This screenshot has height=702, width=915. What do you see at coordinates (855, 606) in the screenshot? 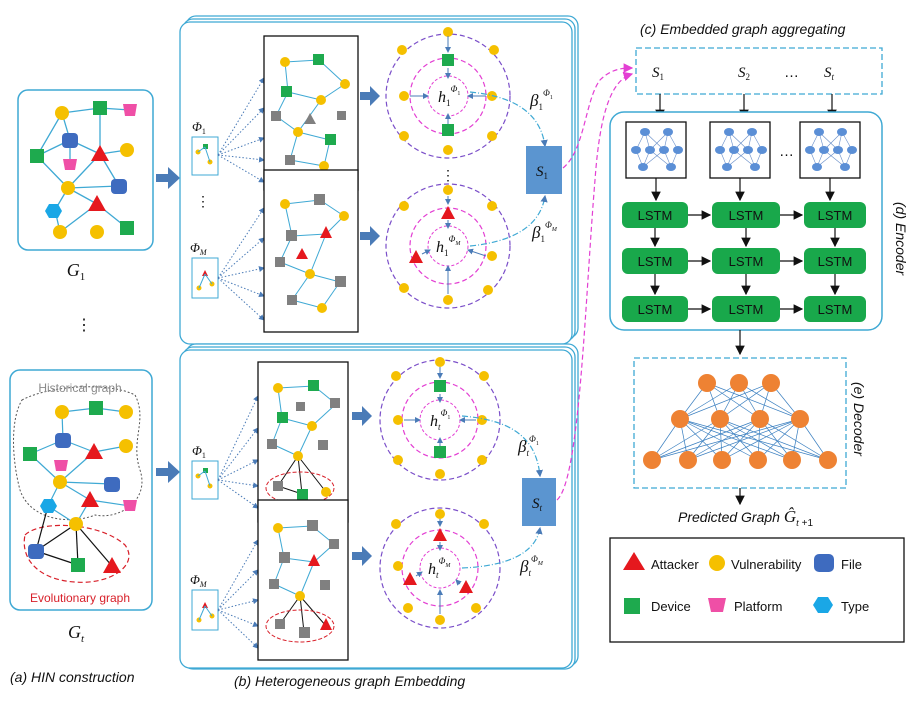
I see `legend-type: Type` at bounding box center [855, 606].